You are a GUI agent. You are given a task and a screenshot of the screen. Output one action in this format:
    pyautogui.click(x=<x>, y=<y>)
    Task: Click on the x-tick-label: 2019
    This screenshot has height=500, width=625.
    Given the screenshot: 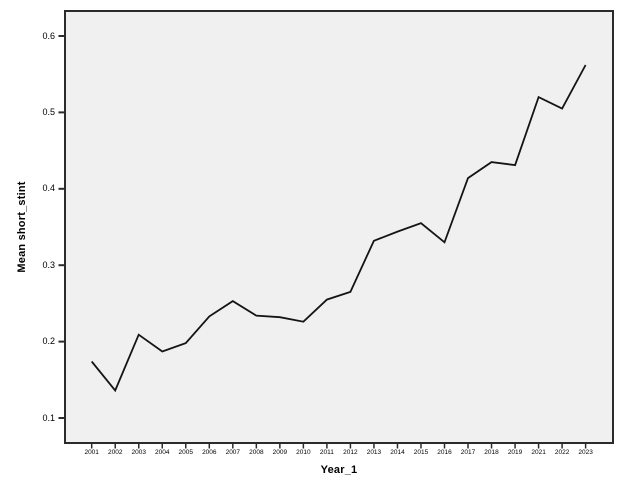 What is the action you would take?
    pyautogui.click(x=515, y=452)
    